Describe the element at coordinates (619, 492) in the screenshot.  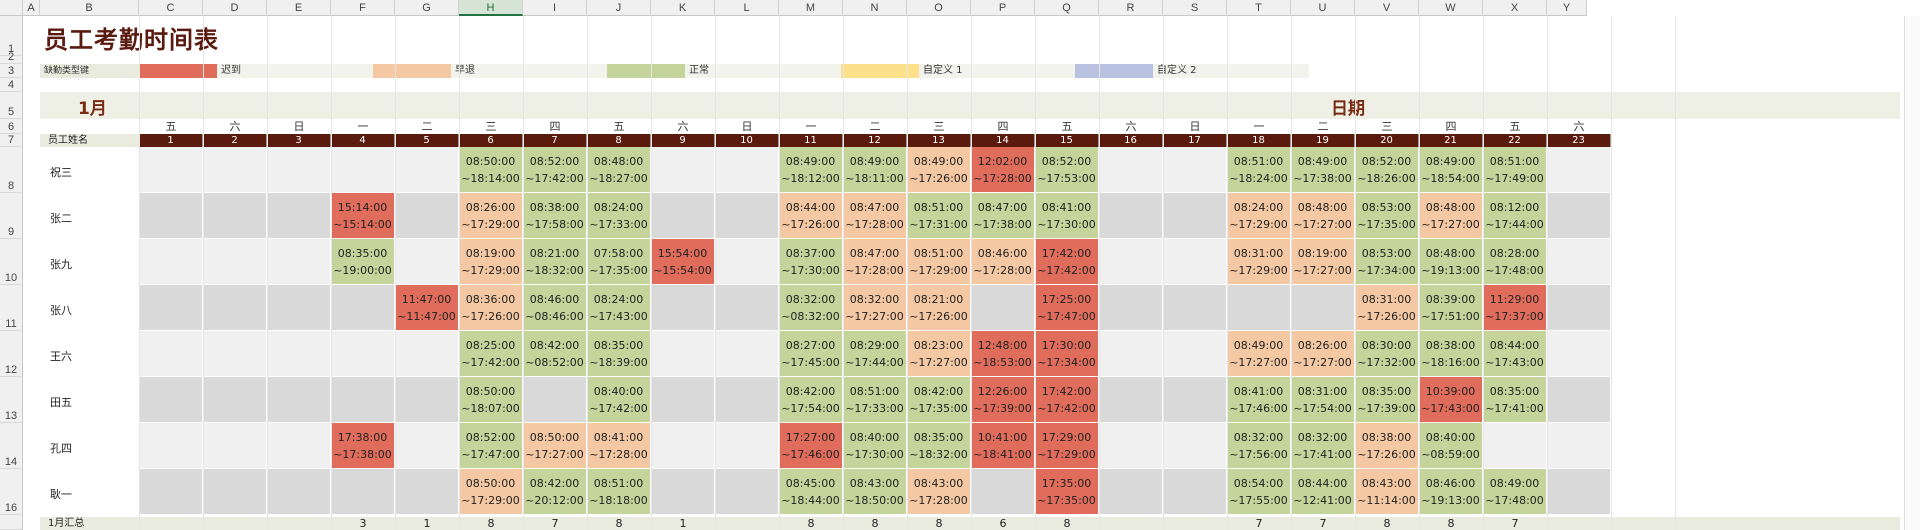
I see `attendance-cell: 08:51:00 ~18:18:00` at that location.